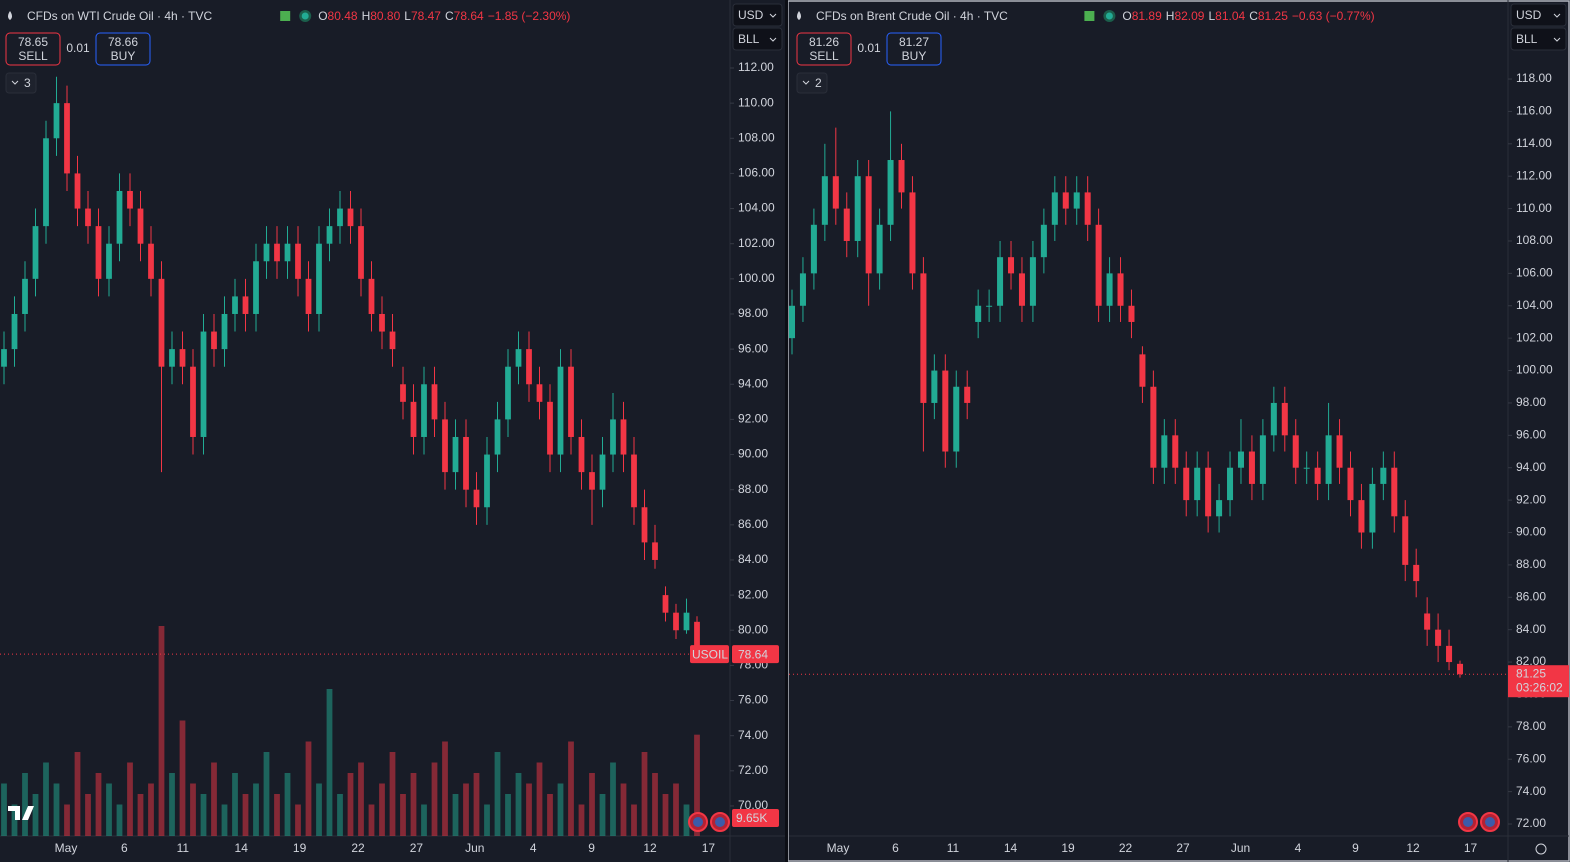  I want to click on buy-price: 81.27, so click(914, 42).